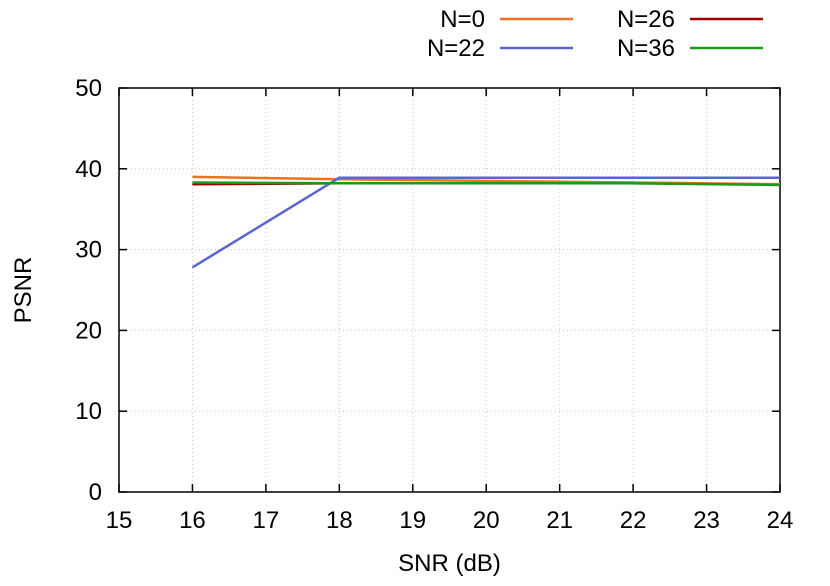  I want to click on y-tick-label: 50, so click(88, 88).